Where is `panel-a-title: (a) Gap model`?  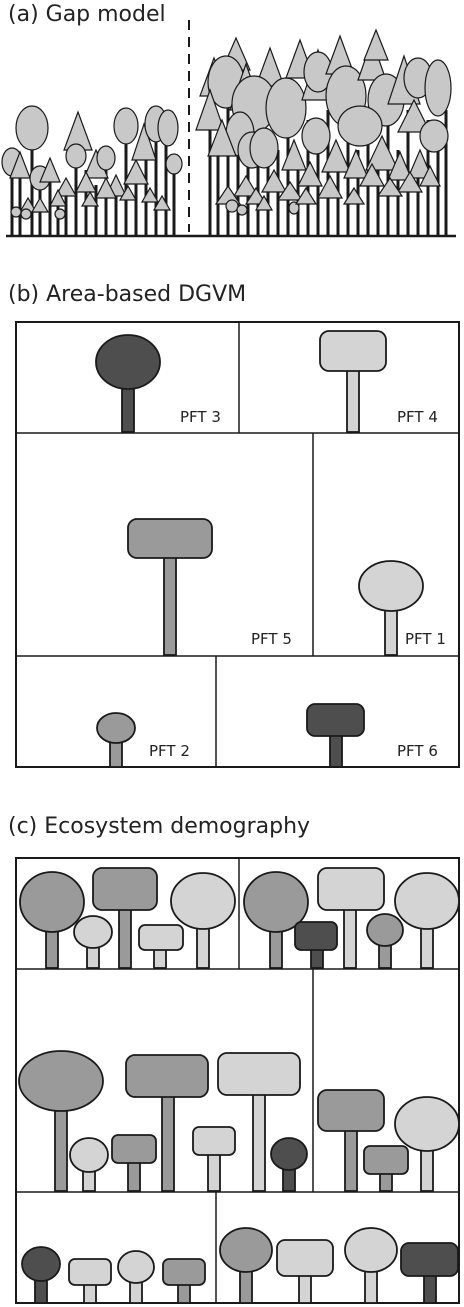
panel-a-title: (a) Gap model is located at coordinates (87, 14).